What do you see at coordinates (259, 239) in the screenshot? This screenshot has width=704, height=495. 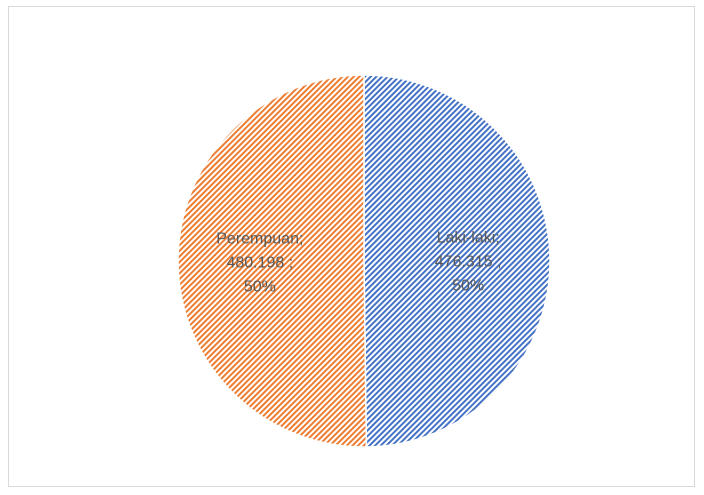 I see `data-label-line: Perempuan;` at bounding box center [259, 239].